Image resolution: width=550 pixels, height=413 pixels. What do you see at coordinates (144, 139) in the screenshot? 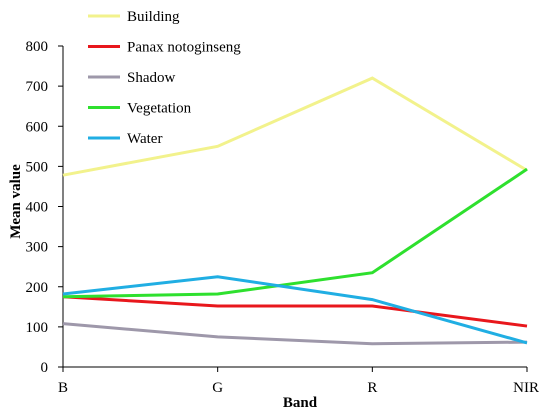
I see `legend-label: Water` at bounding box center [144, 139].